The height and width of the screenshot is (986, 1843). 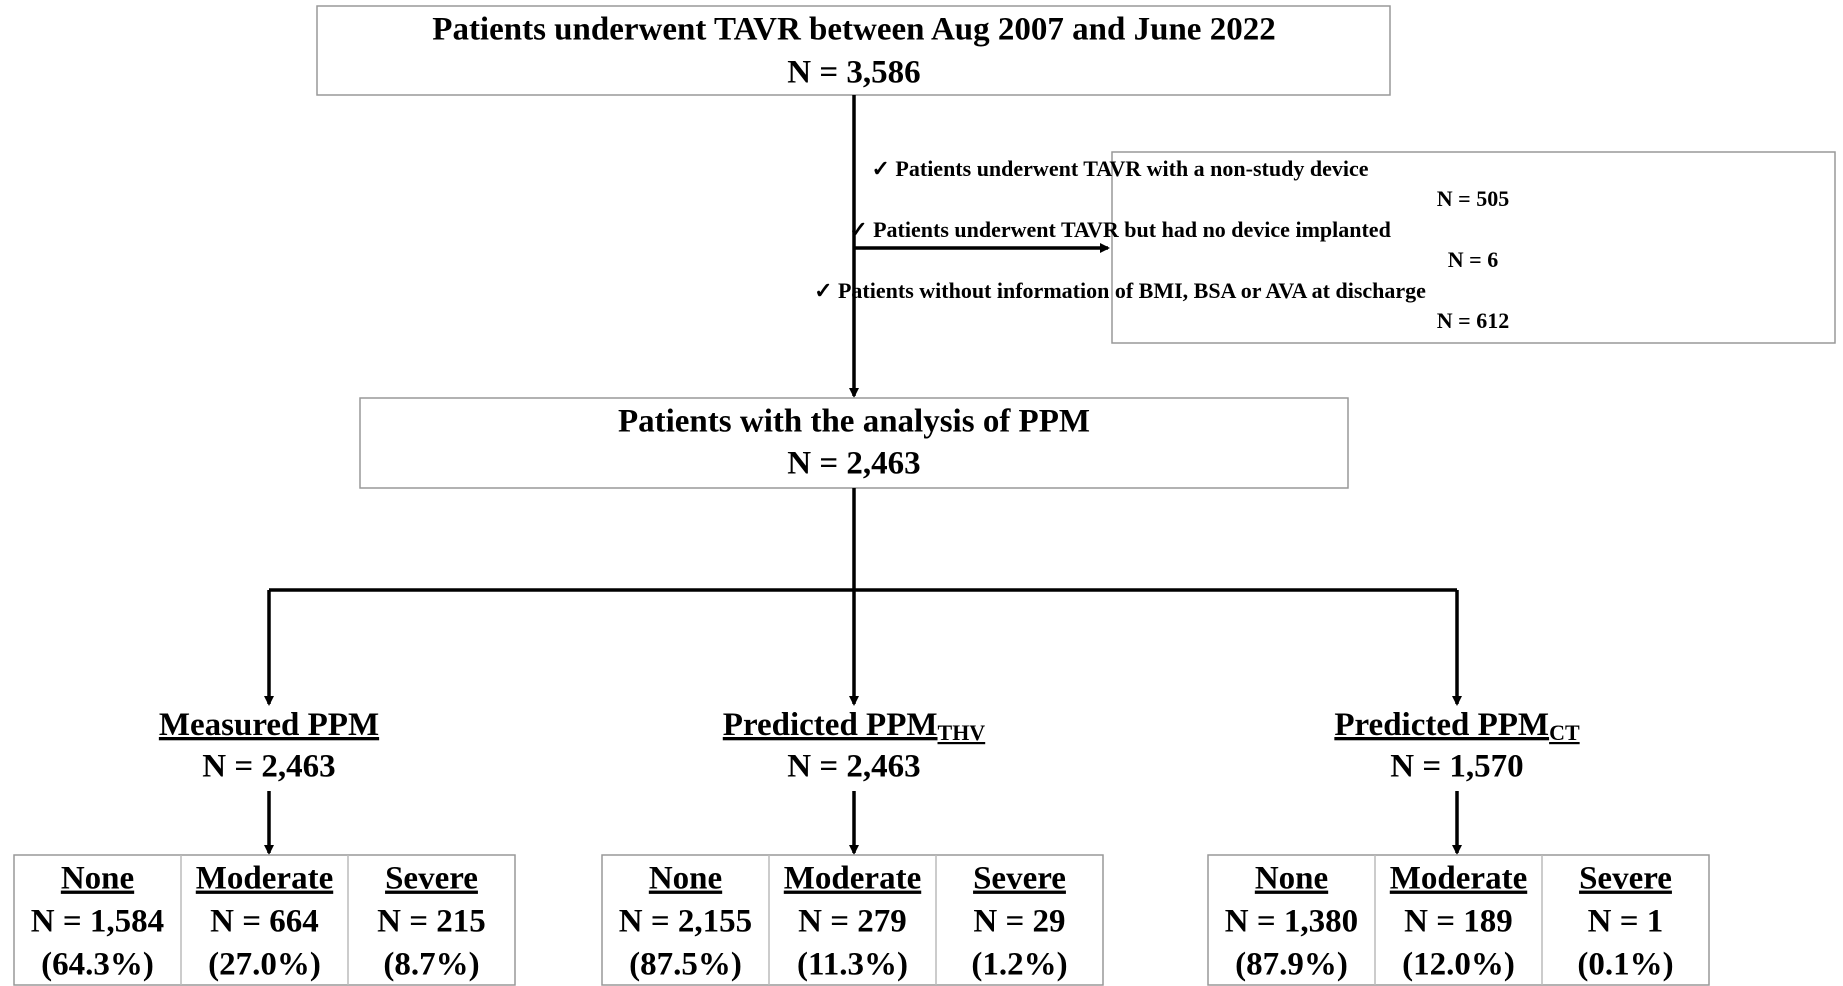 I want to click on cell-n: N = 2,155, so click(x=685, y=922).